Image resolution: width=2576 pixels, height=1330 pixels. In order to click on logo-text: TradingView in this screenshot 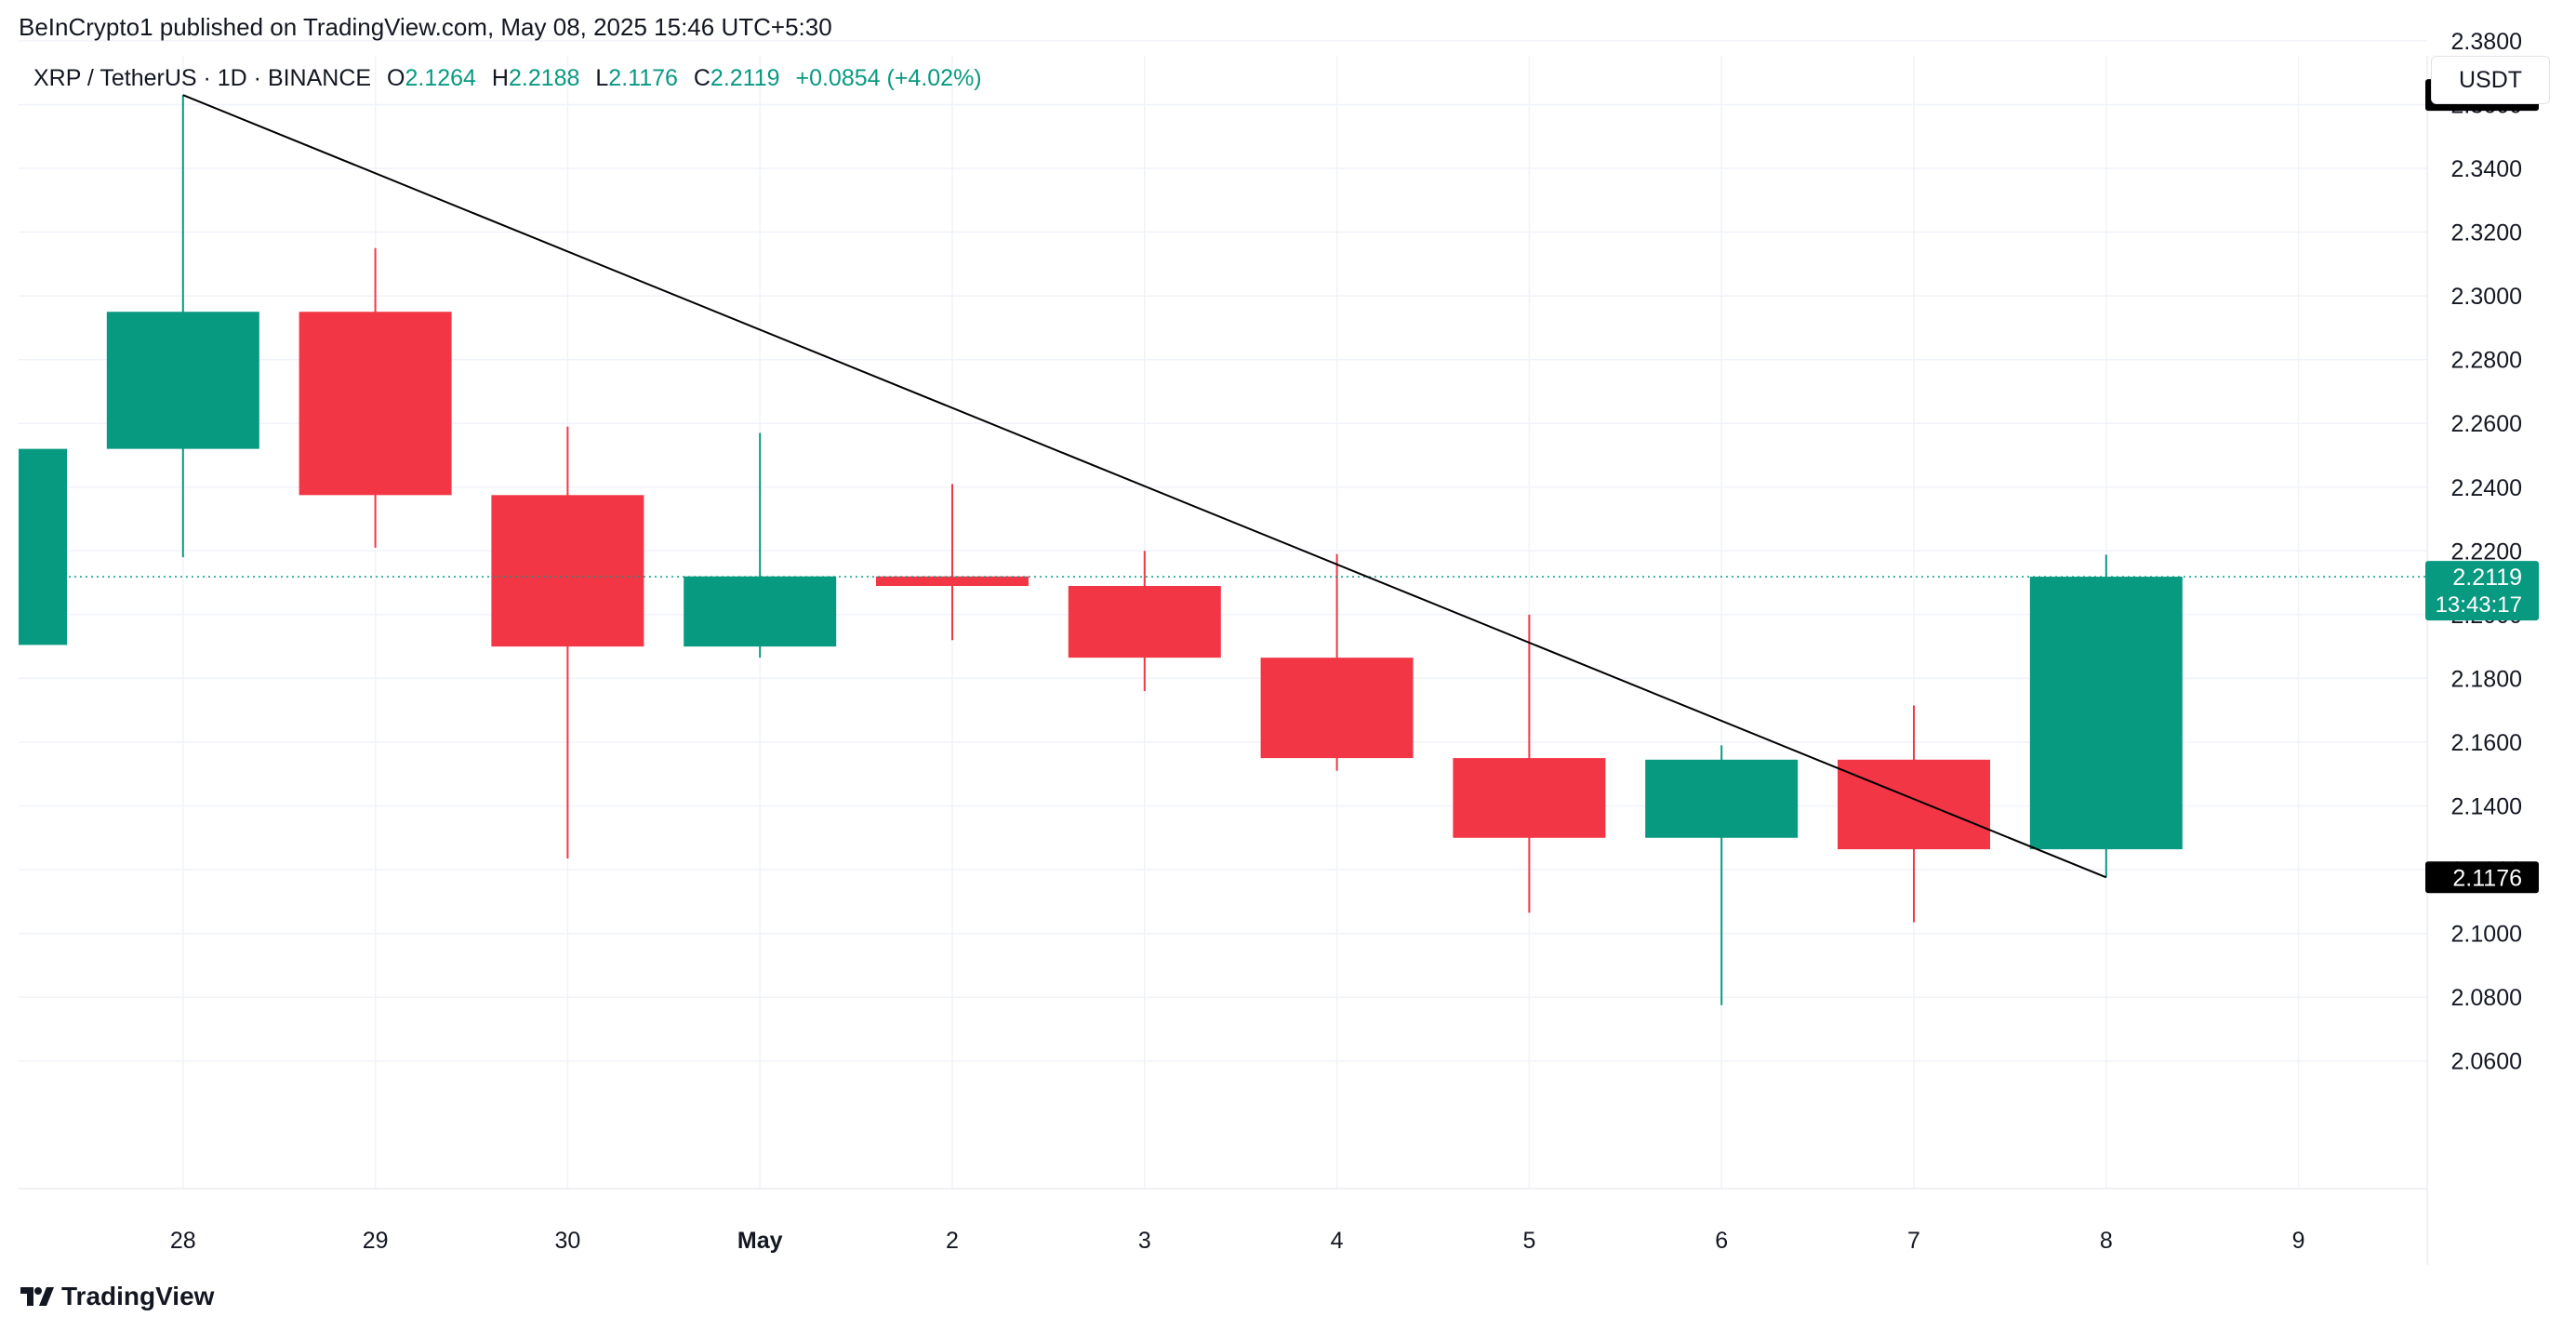, I will do `click(138, 1296)`.